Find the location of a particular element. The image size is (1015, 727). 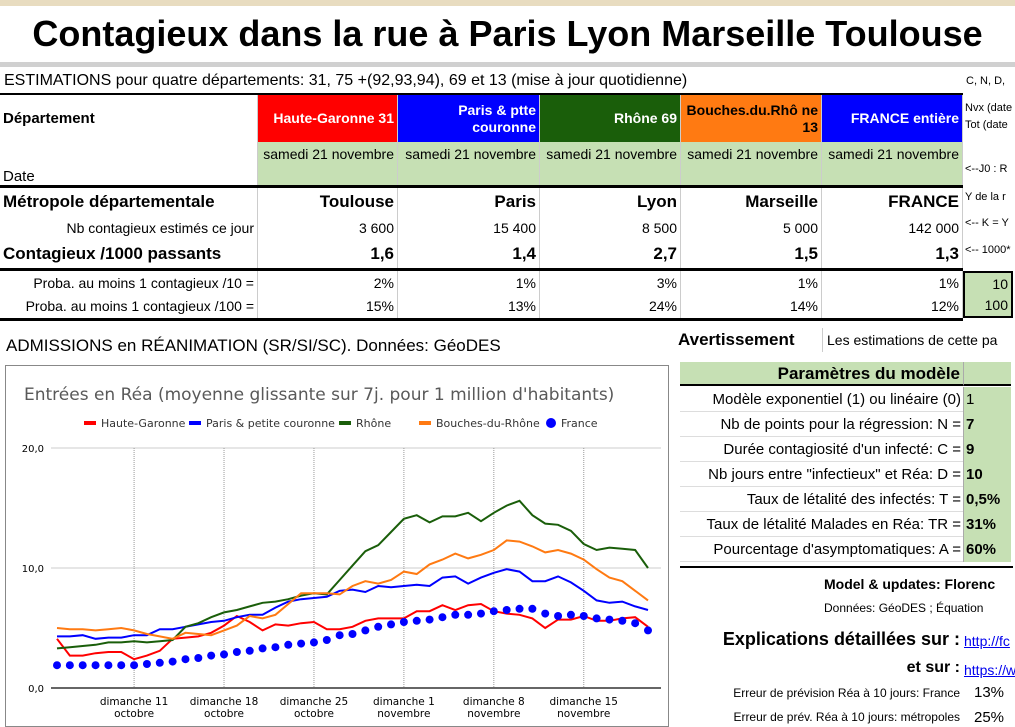

dept-header: Bouches.du.Rhô ne 13 is located at coordinates (751, 118).